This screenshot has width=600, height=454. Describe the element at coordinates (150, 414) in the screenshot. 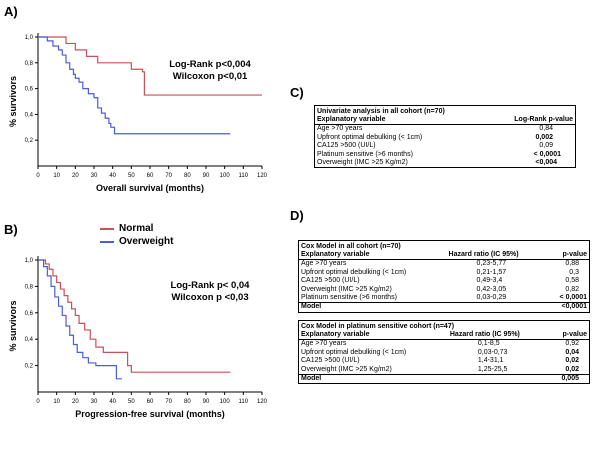

I see `x-axis-label: Progression-free survival (months)` at that location.